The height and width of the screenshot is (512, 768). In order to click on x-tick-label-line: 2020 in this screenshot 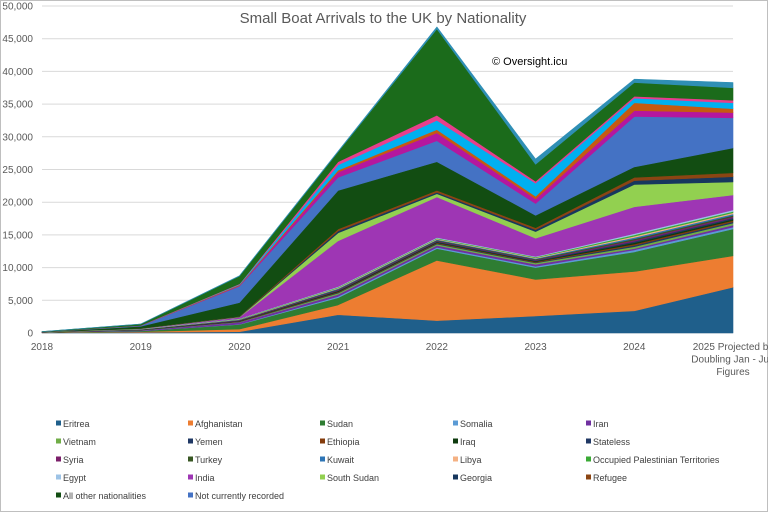, I will do `click(239, 347)`.